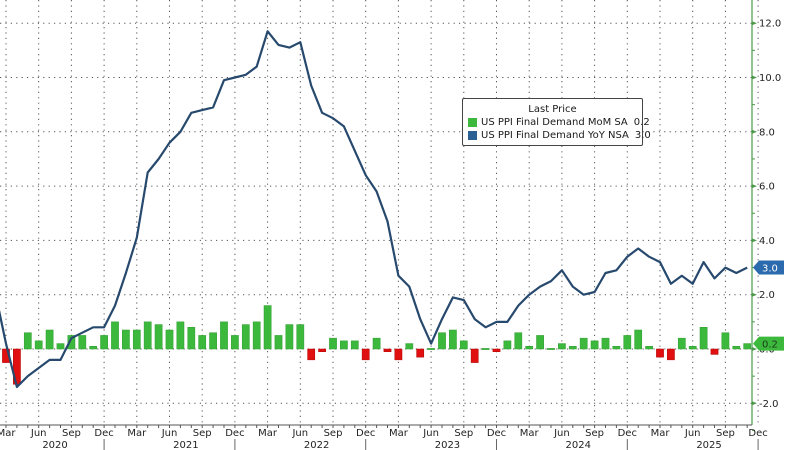 Image resolution: width=800 pixels, height=450 pixels. What do you see at coordinates (578, 445) in the screenshot?
I see `x-year-label: 2024` at bounding box center [578, 445].